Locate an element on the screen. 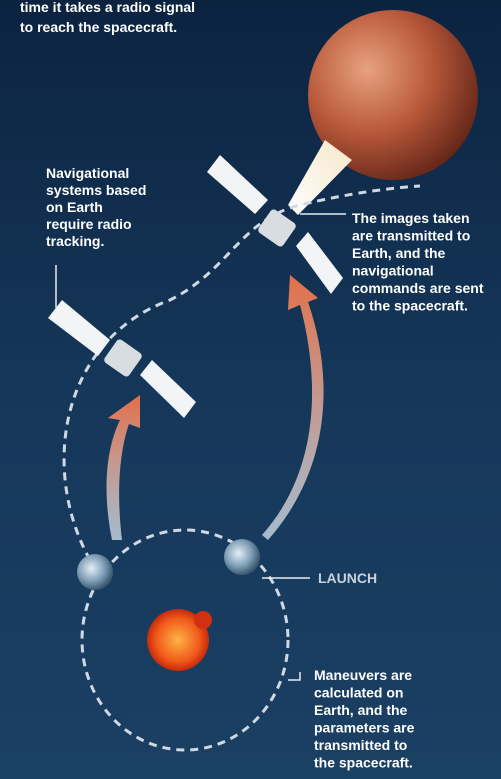  uplink-arrow is located at coordinates (123, 467).